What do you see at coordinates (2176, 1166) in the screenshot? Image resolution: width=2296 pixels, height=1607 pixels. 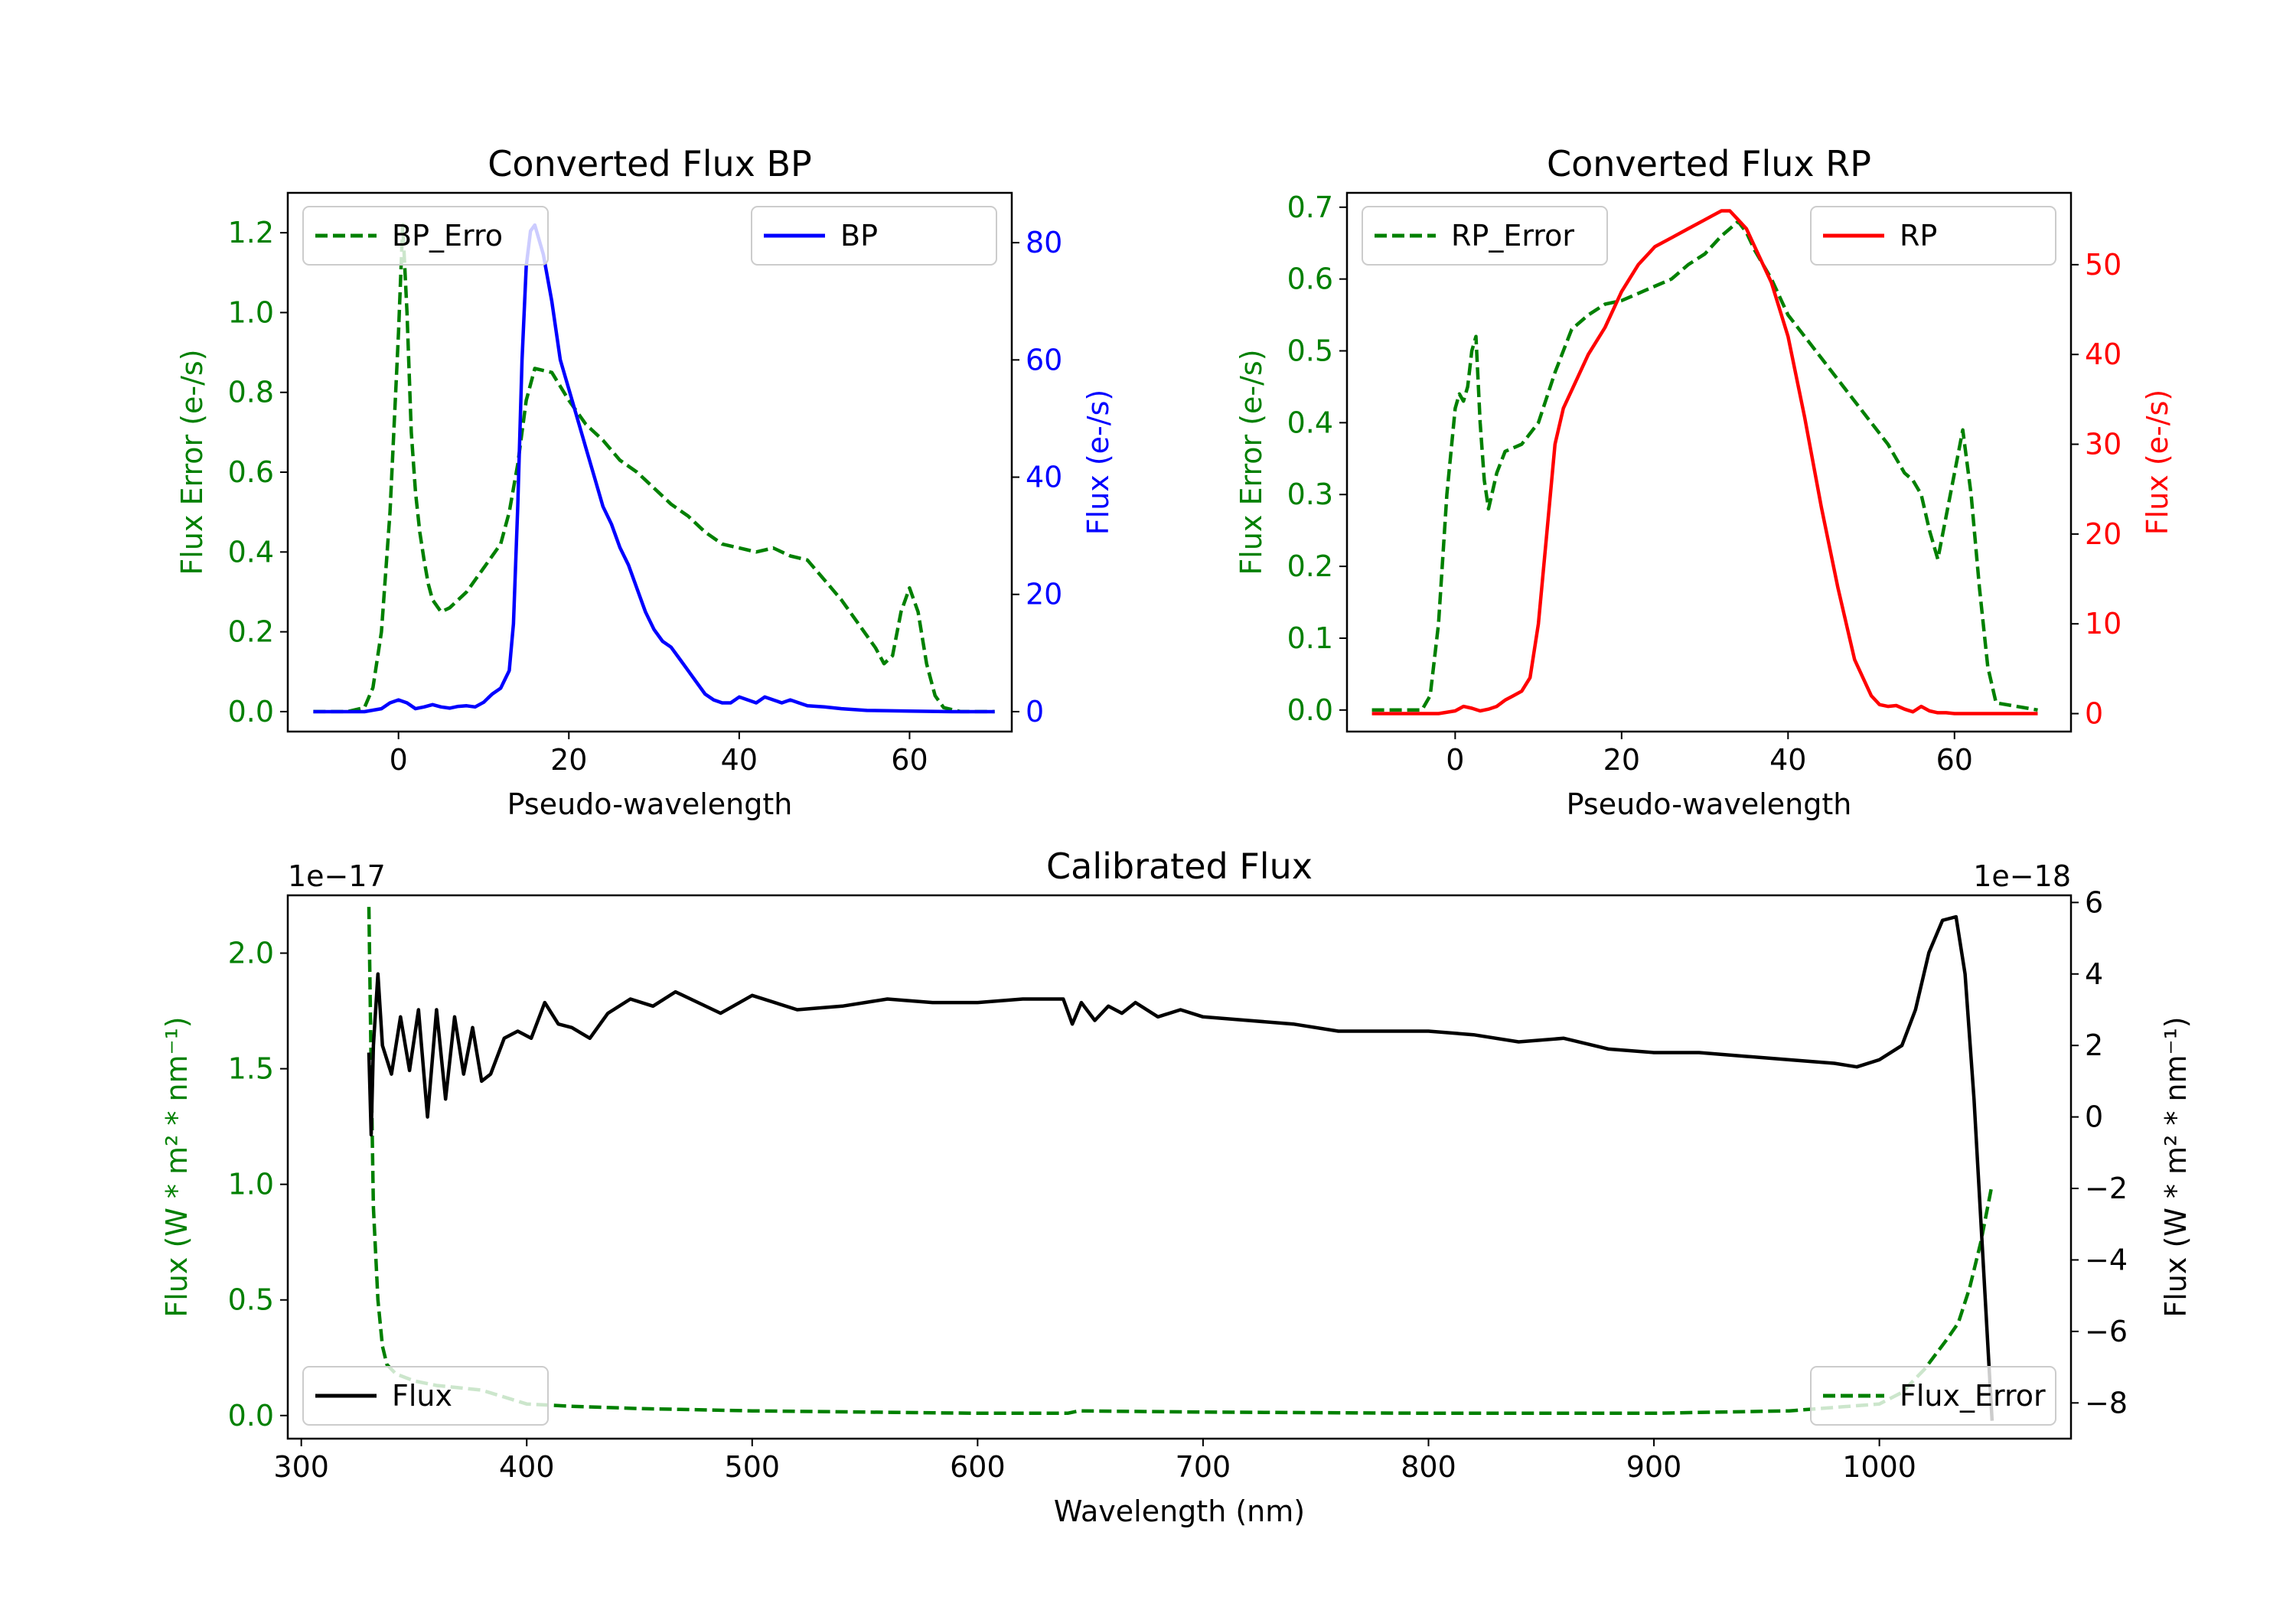 I see `y-axis-label-right: Flux (W * m² * nm⁻¹)` at bounding box center [2176, 1166].